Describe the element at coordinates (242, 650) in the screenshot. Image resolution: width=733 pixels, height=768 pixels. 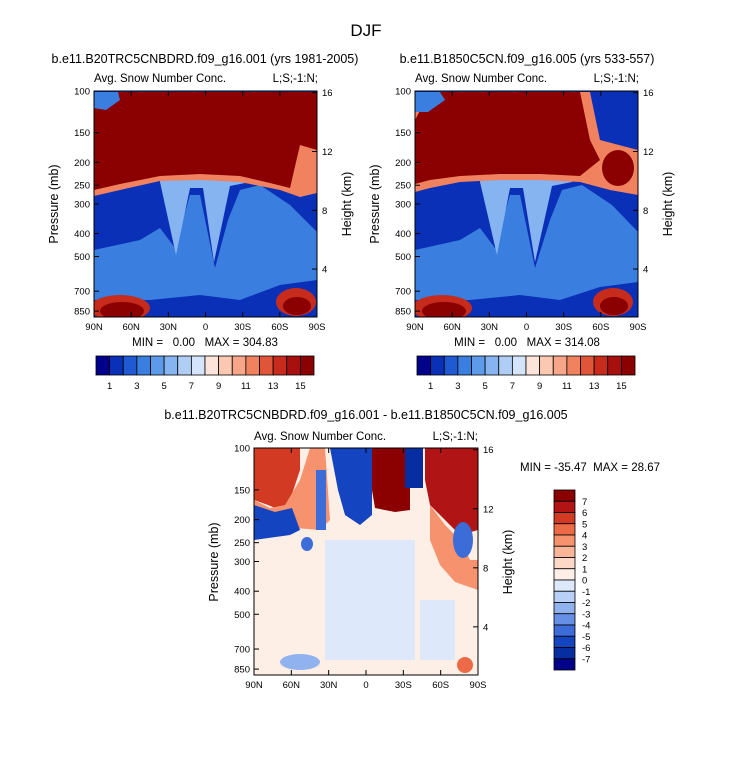
I see `panel-diff-ytick-label-7: 700` at that location.